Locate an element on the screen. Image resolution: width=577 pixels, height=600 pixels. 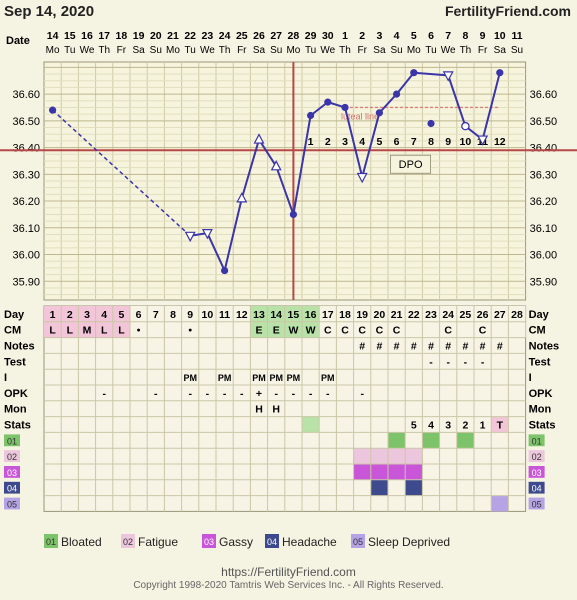
legend-code: 02 is located at coordinates (128, 542).